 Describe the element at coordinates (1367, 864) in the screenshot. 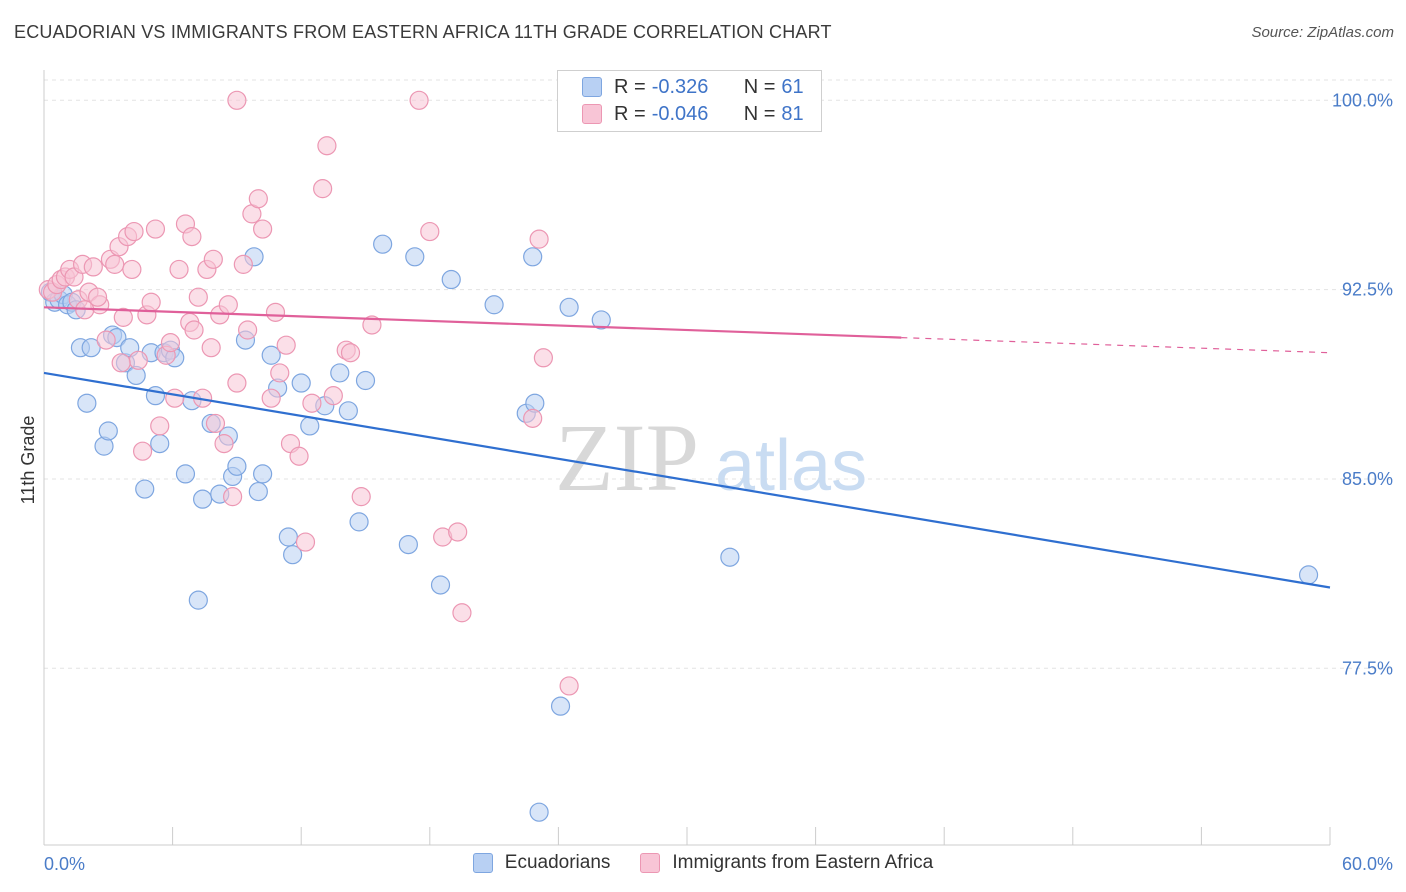

I see `x-tick-label-max: 60.0%` at that location.